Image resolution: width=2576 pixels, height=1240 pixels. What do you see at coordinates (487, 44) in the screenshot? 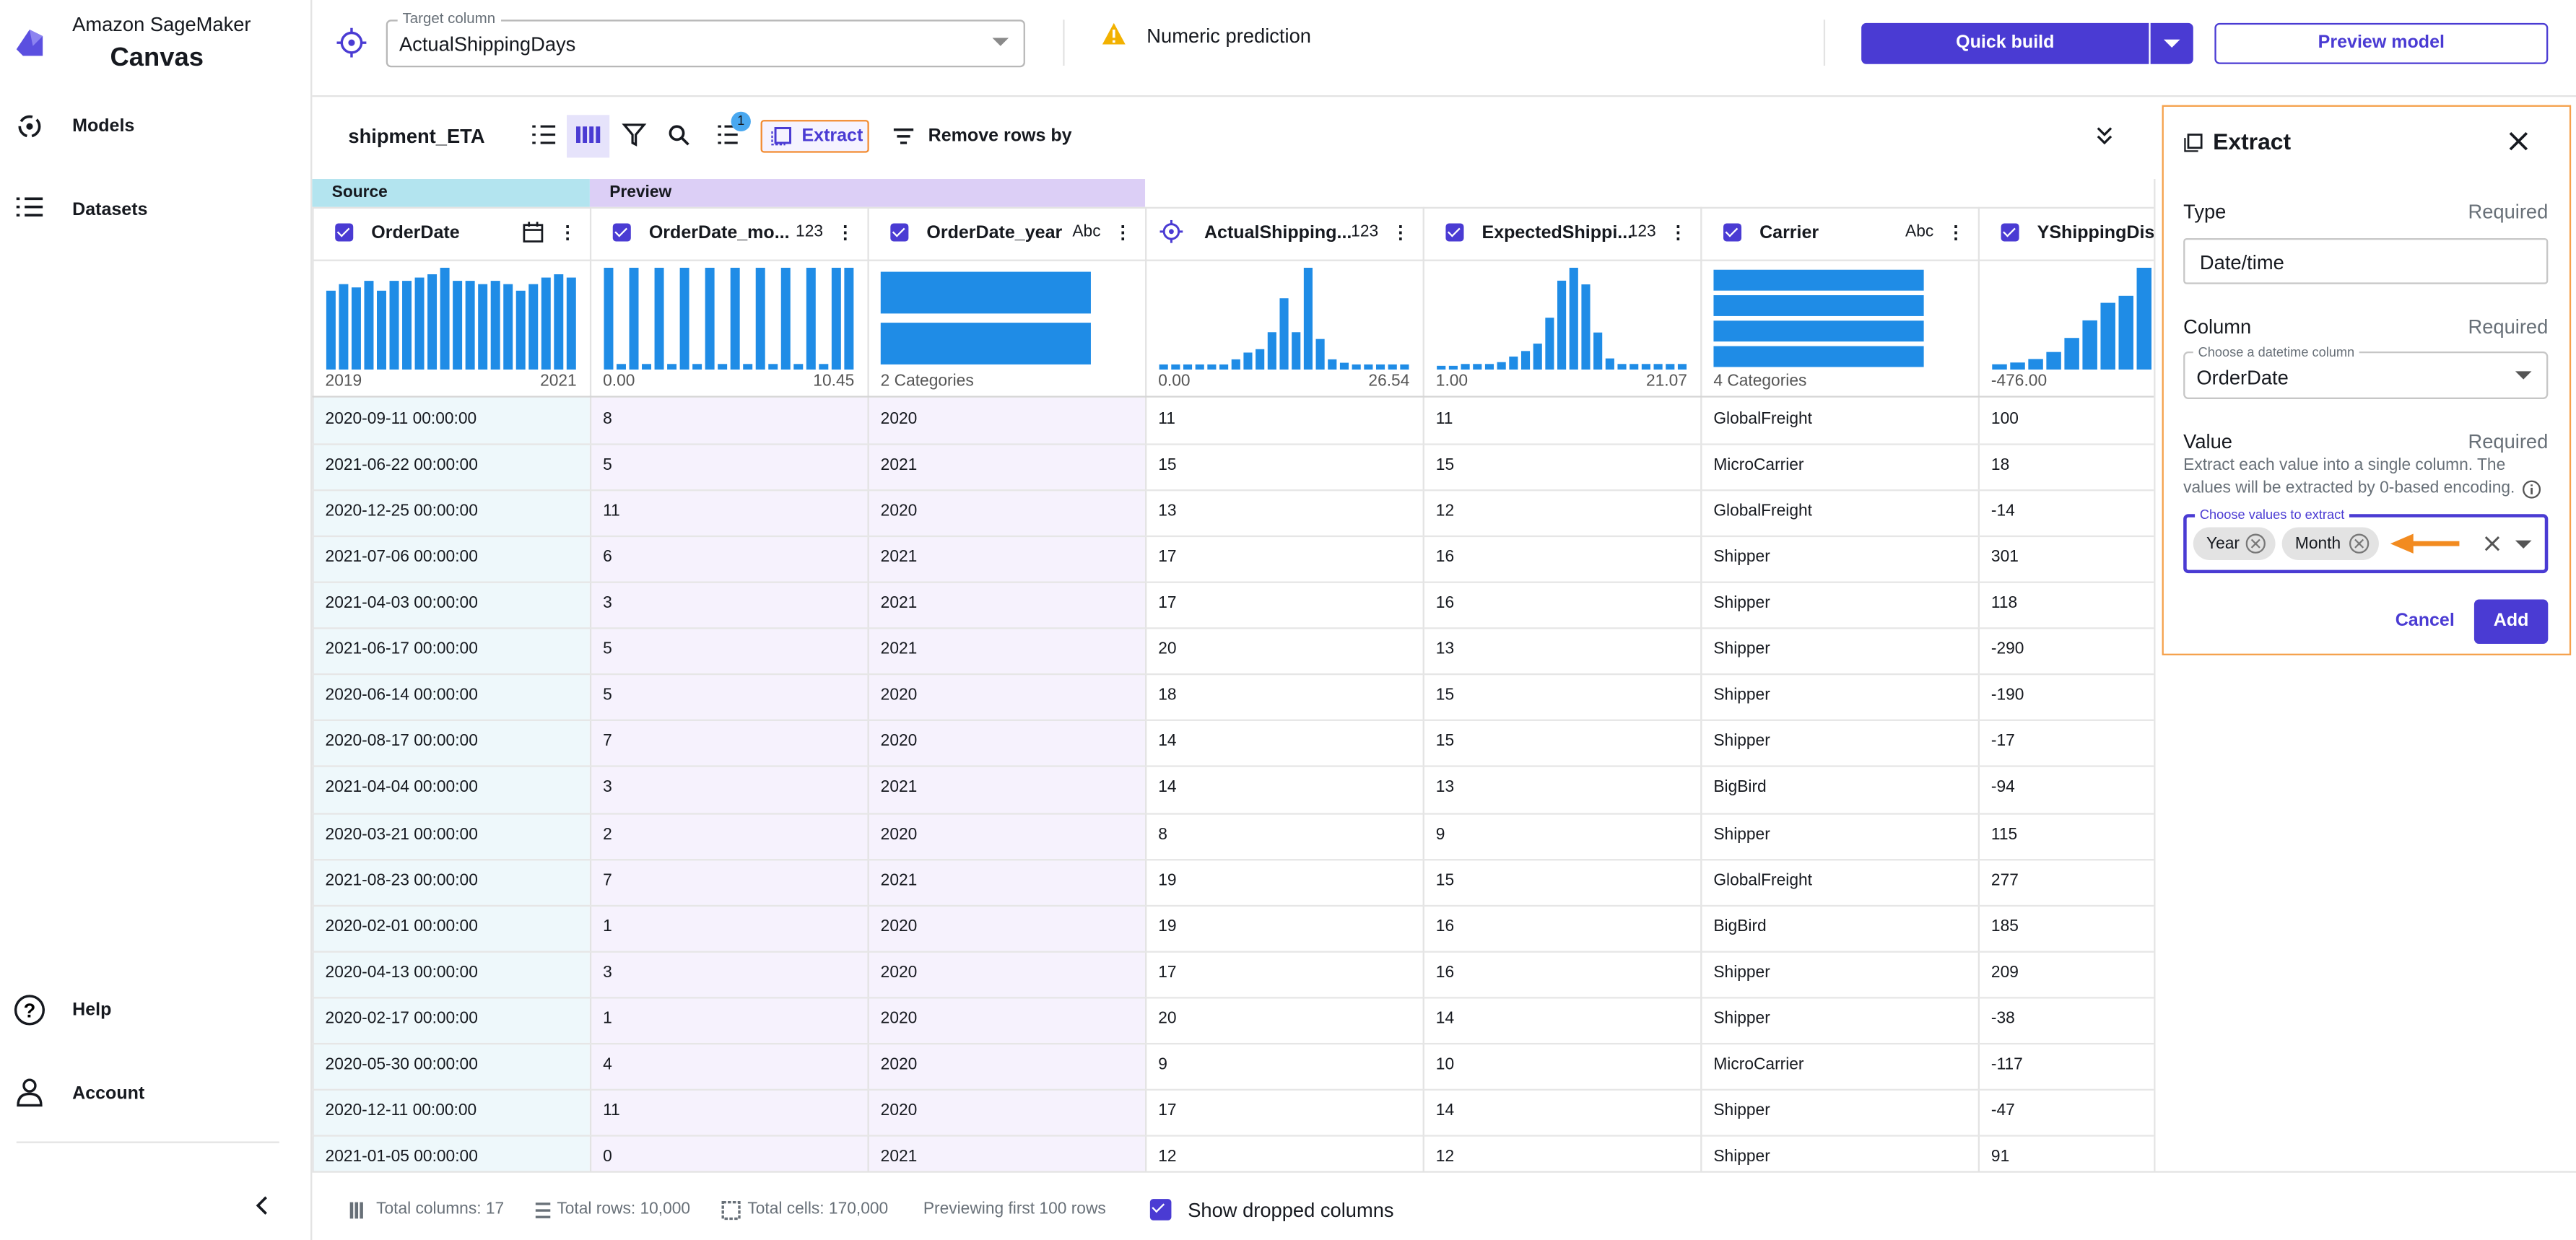
I see `target-value: ActualShippingDays` at bounding box center [487, 44].